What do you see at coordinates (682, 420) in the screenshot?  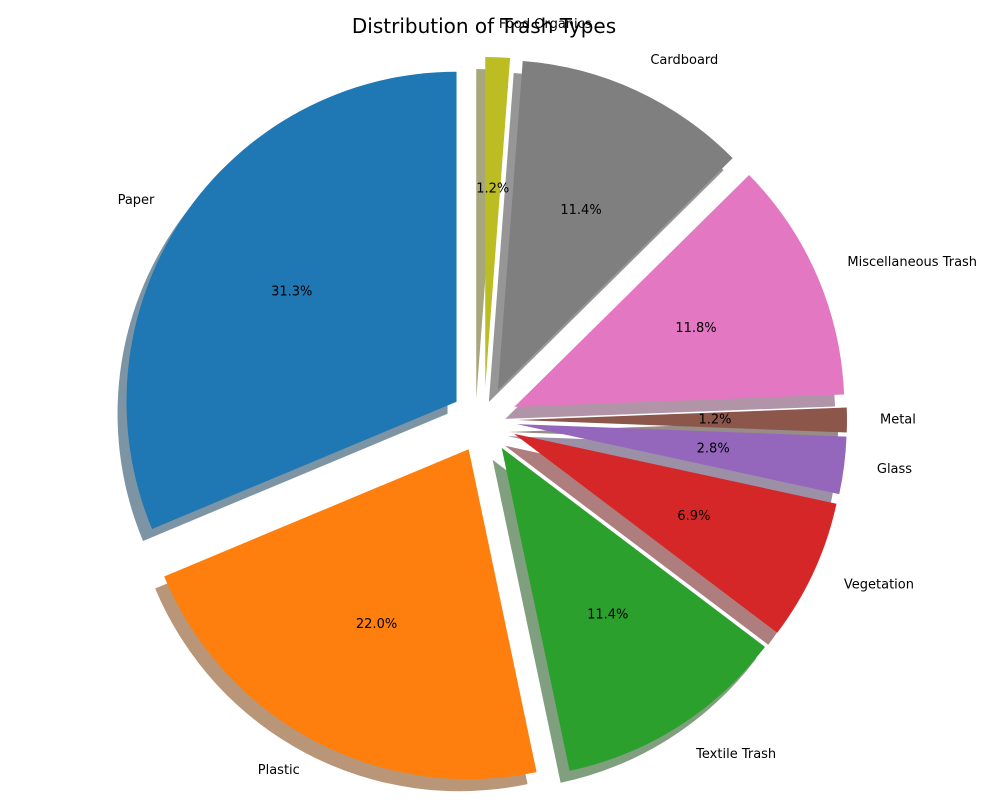 I see `slice-metal` at bounding box center [682, 420].